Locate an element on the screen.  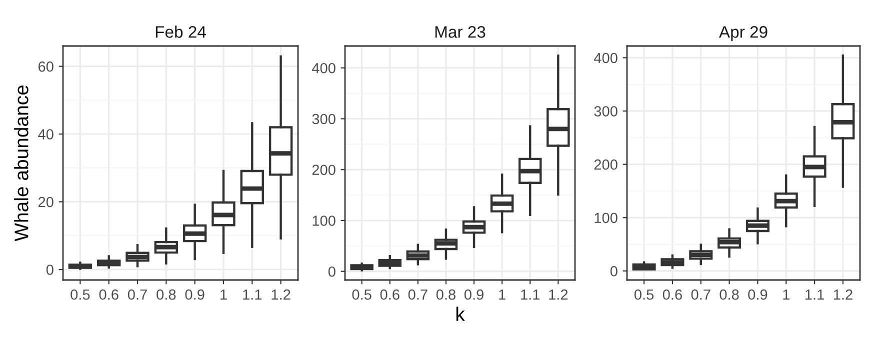
chart-title: Mar 23 is located at coordinates (460, 32).